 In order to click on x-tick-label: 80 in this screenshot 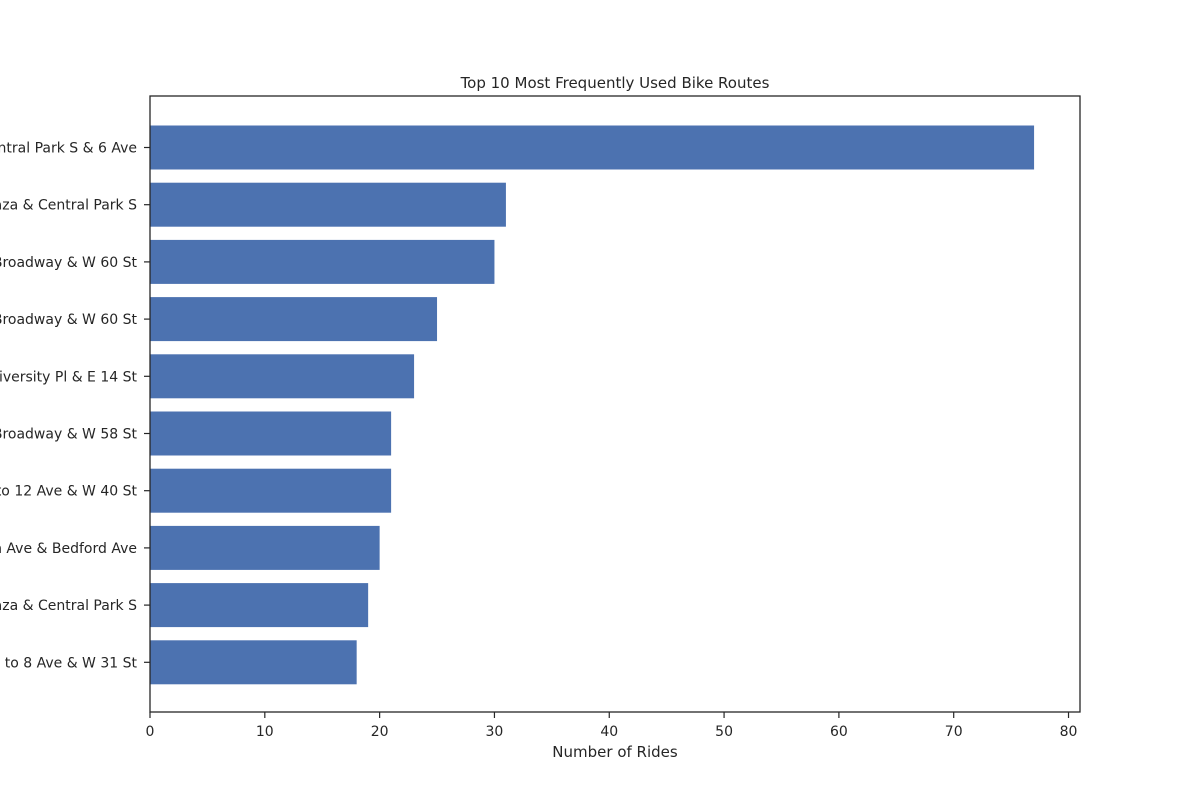, I will do `click(1069, 732)`.